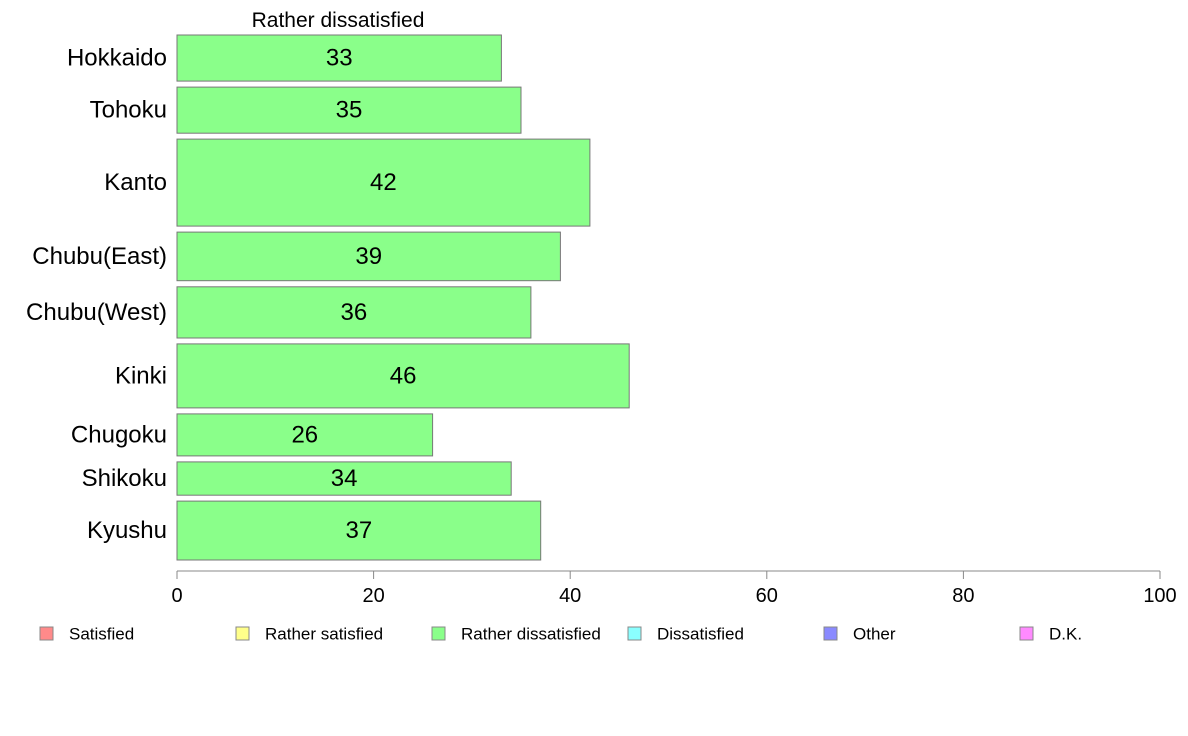  Describe the element at coordinates (96, 312) in the screenshot. I see `category-label: Chubu(West)` at that location.